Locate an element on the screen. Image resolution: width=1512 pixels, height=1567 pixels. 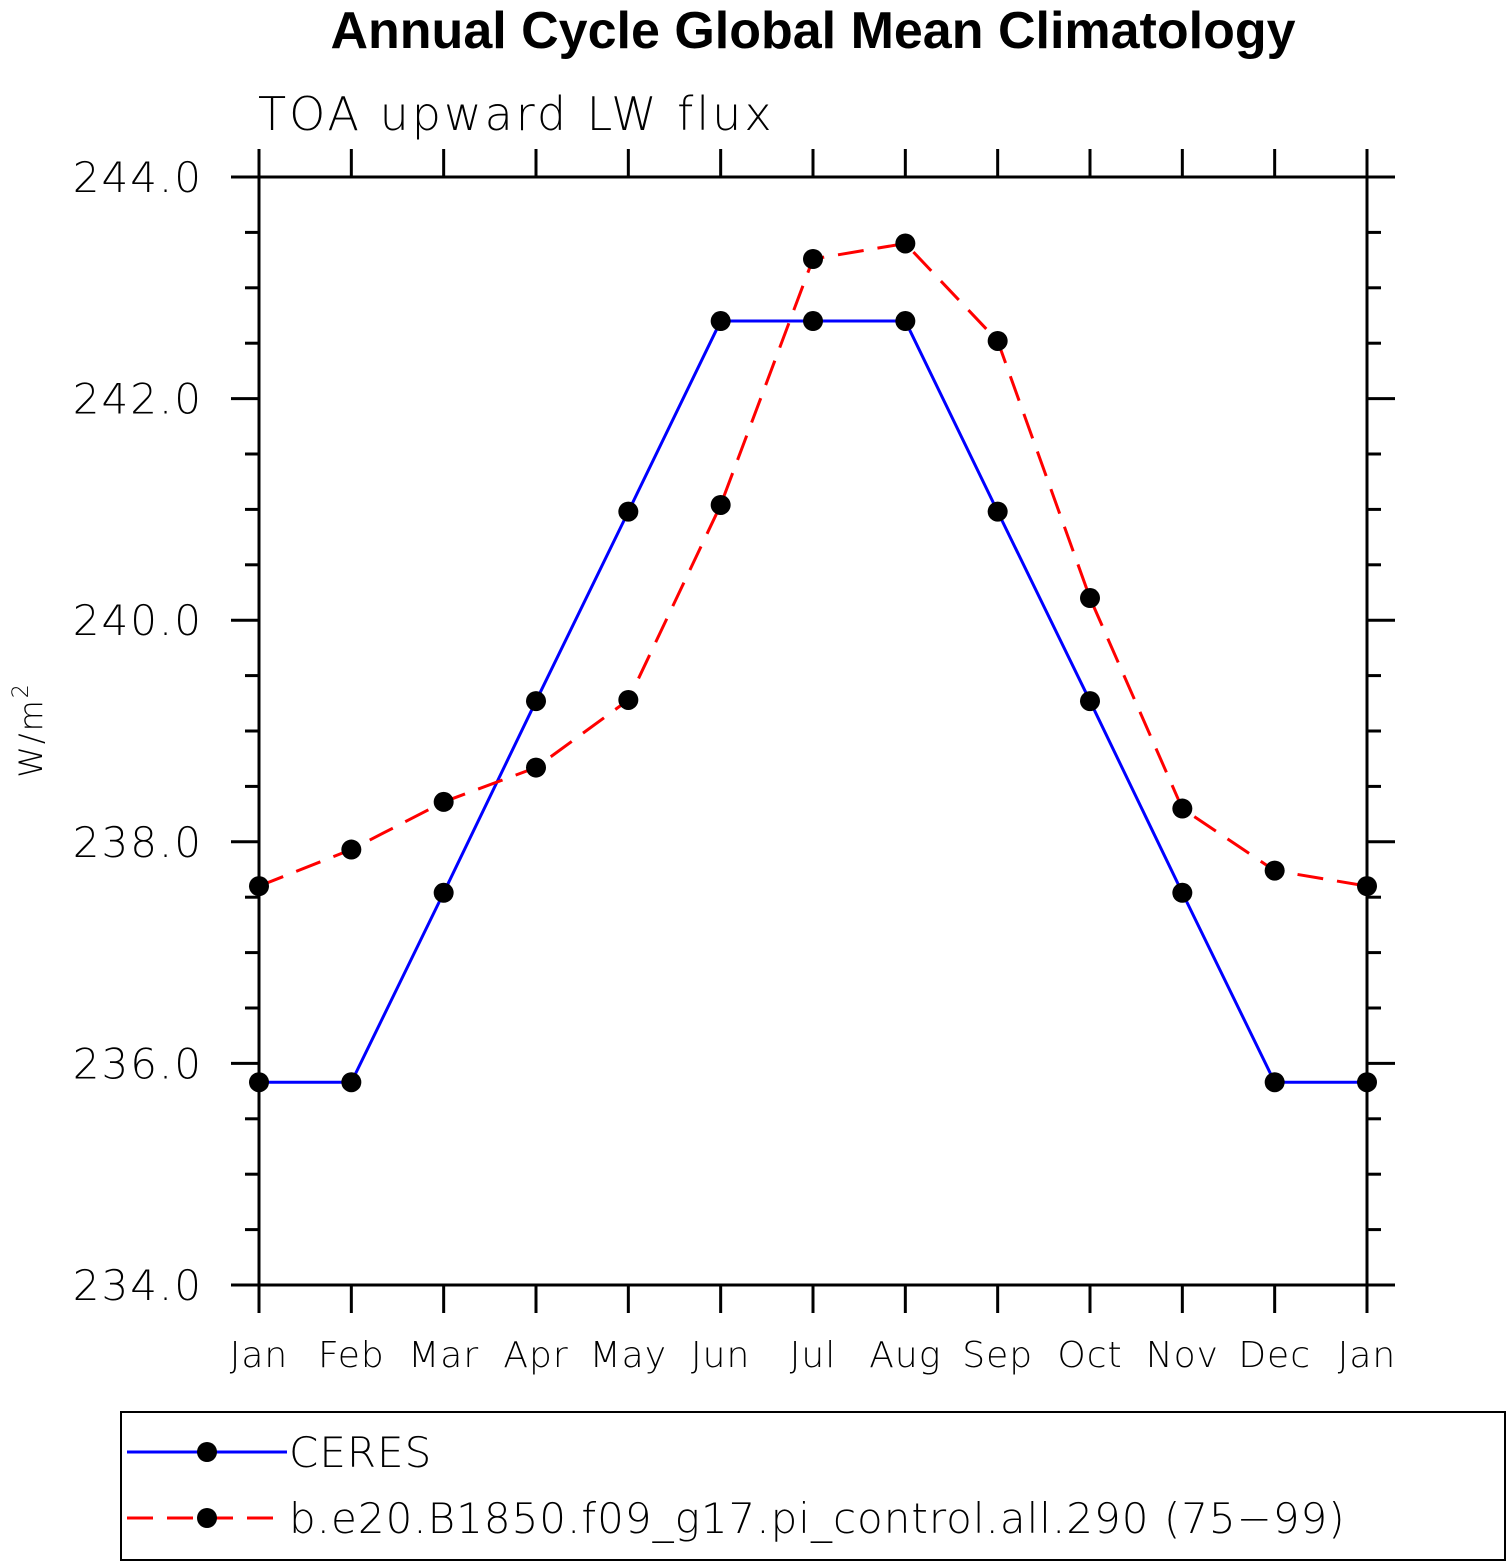
x-tick-label: Dec is located at coordinates (1274, 1355).